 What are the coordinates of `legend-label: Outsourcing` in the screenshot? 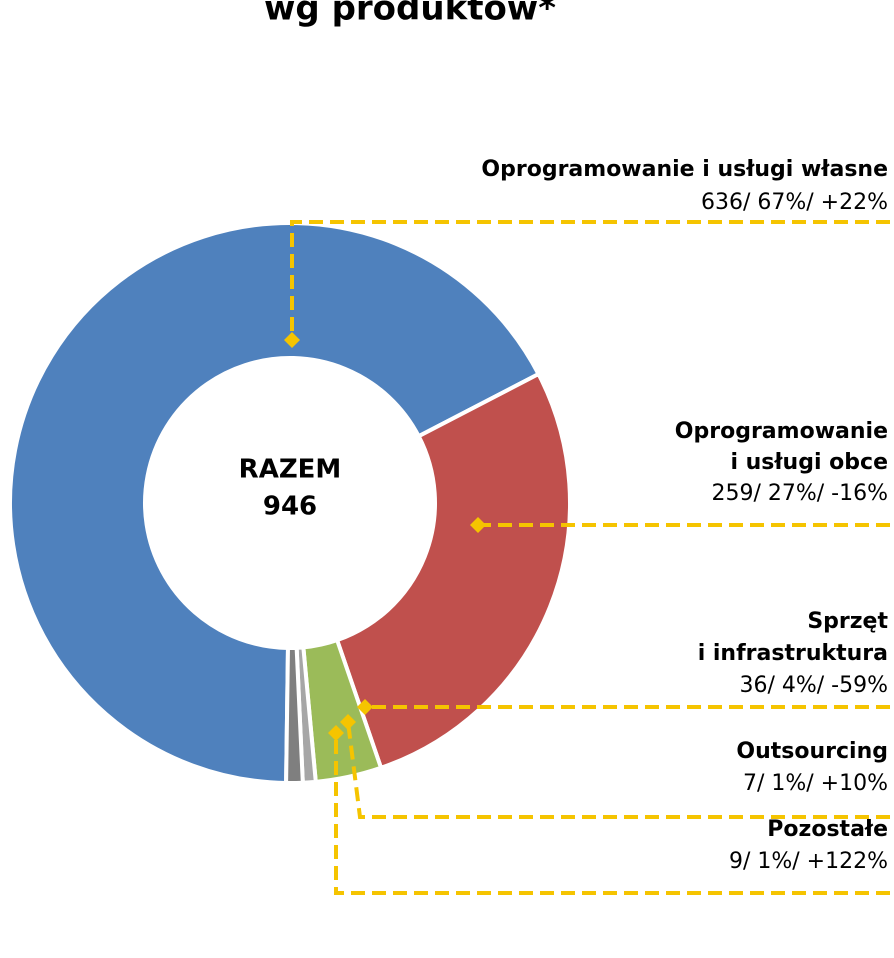 It's located at (812, 751).